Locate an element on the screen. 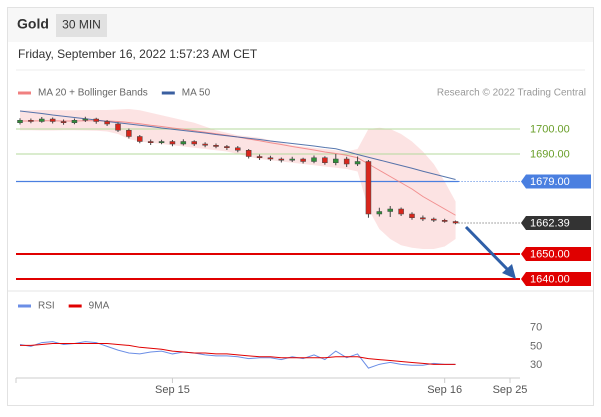  arrow-head is located at coordinates (509, 271).